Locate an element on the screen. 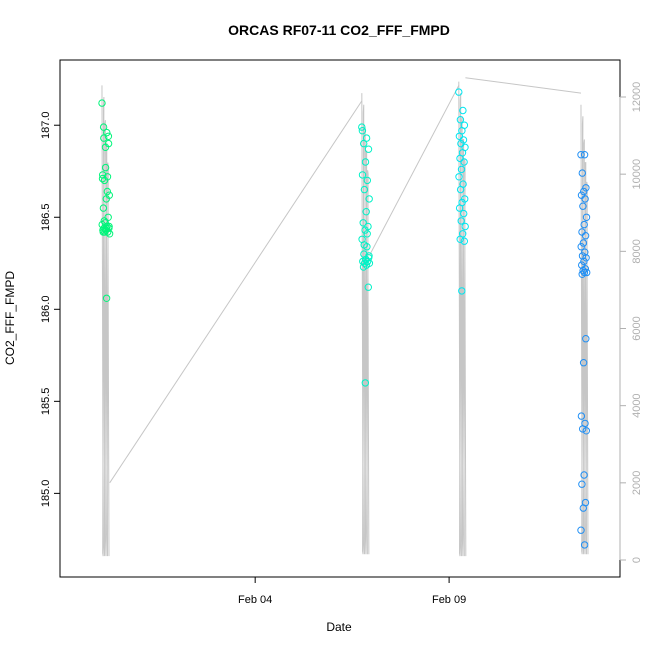 This screenshot has width=650, height=650. y2-tick-label: 12000 is located at coordinates (637, 97).